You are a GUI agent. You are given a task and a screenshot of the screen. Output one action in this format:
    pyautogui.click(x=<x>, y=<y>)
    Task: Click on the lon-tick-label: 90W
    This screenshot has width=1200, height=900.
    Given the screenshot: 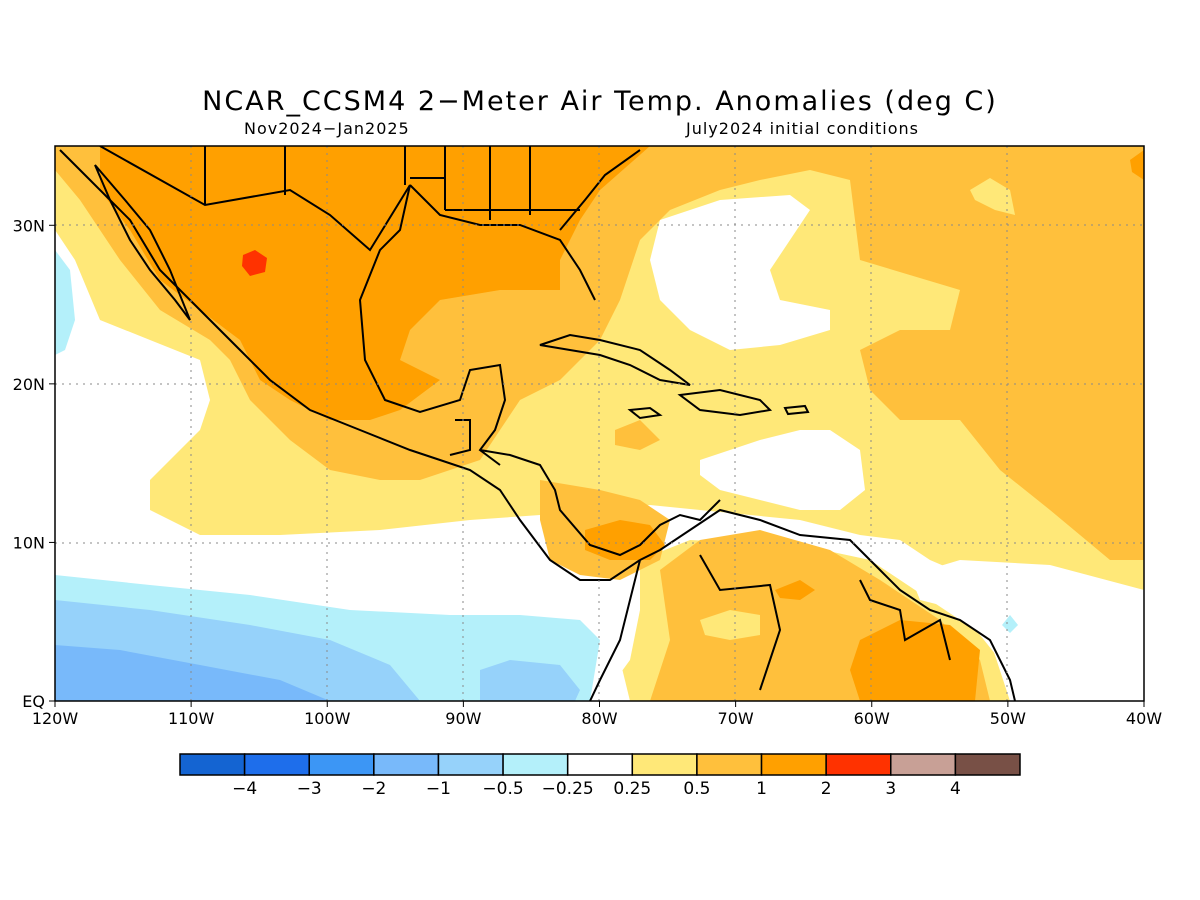 What is the action you would take?
    pyautogui.click(x=463, y=718)
    